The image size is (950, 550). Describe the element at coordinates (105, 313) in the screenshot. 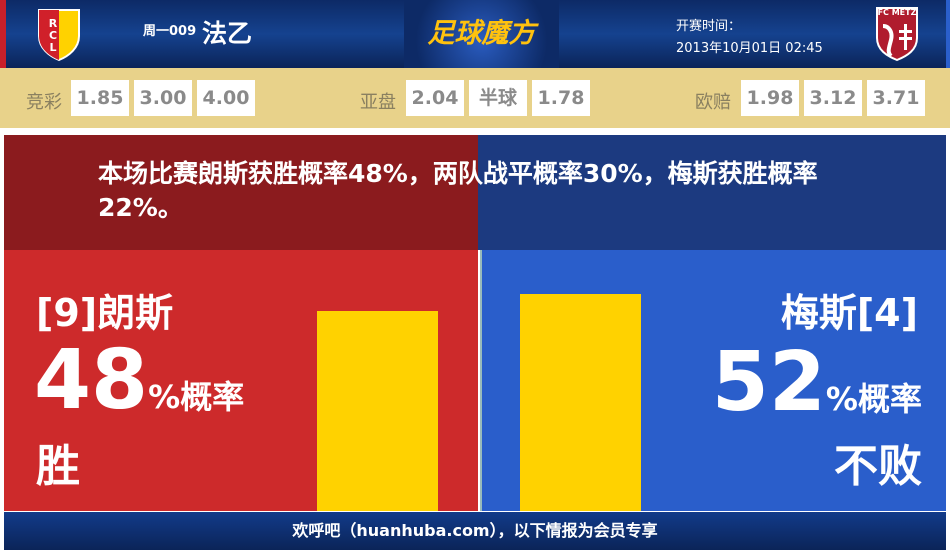

I see `home-team-name: [9]朗斯` at that location.